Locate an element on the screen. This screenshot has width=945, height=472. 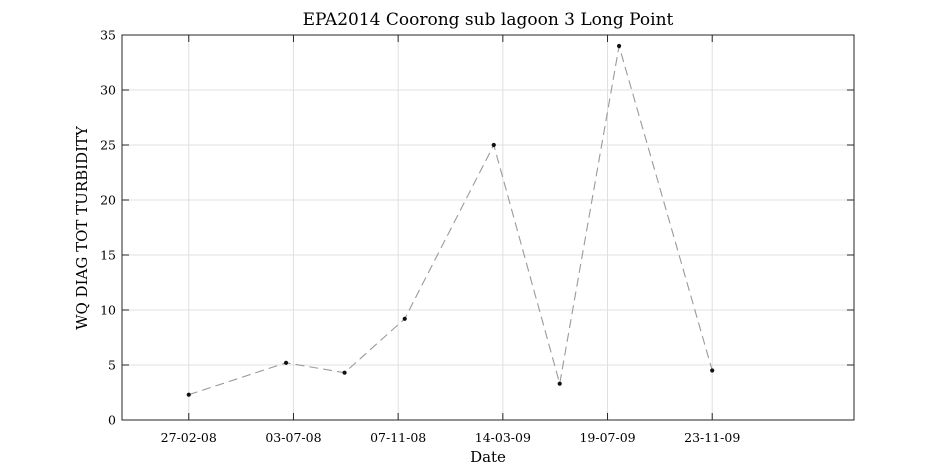
x-axis-label: Date is located at coordinates (488, 457).